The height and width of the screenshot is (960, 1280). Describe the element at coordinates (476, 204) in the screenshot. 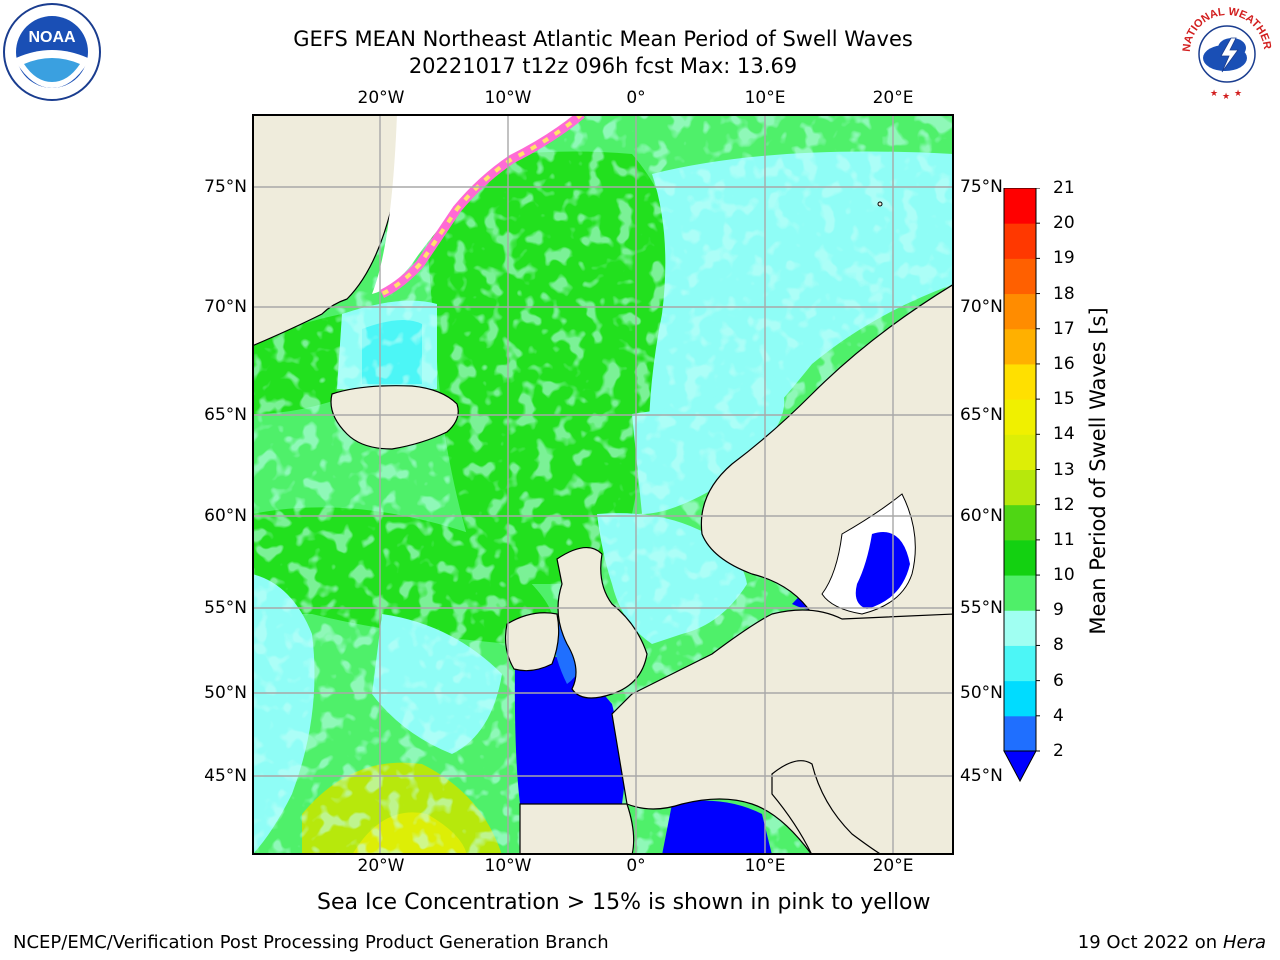

I see `greenland-ice-white` at that location.